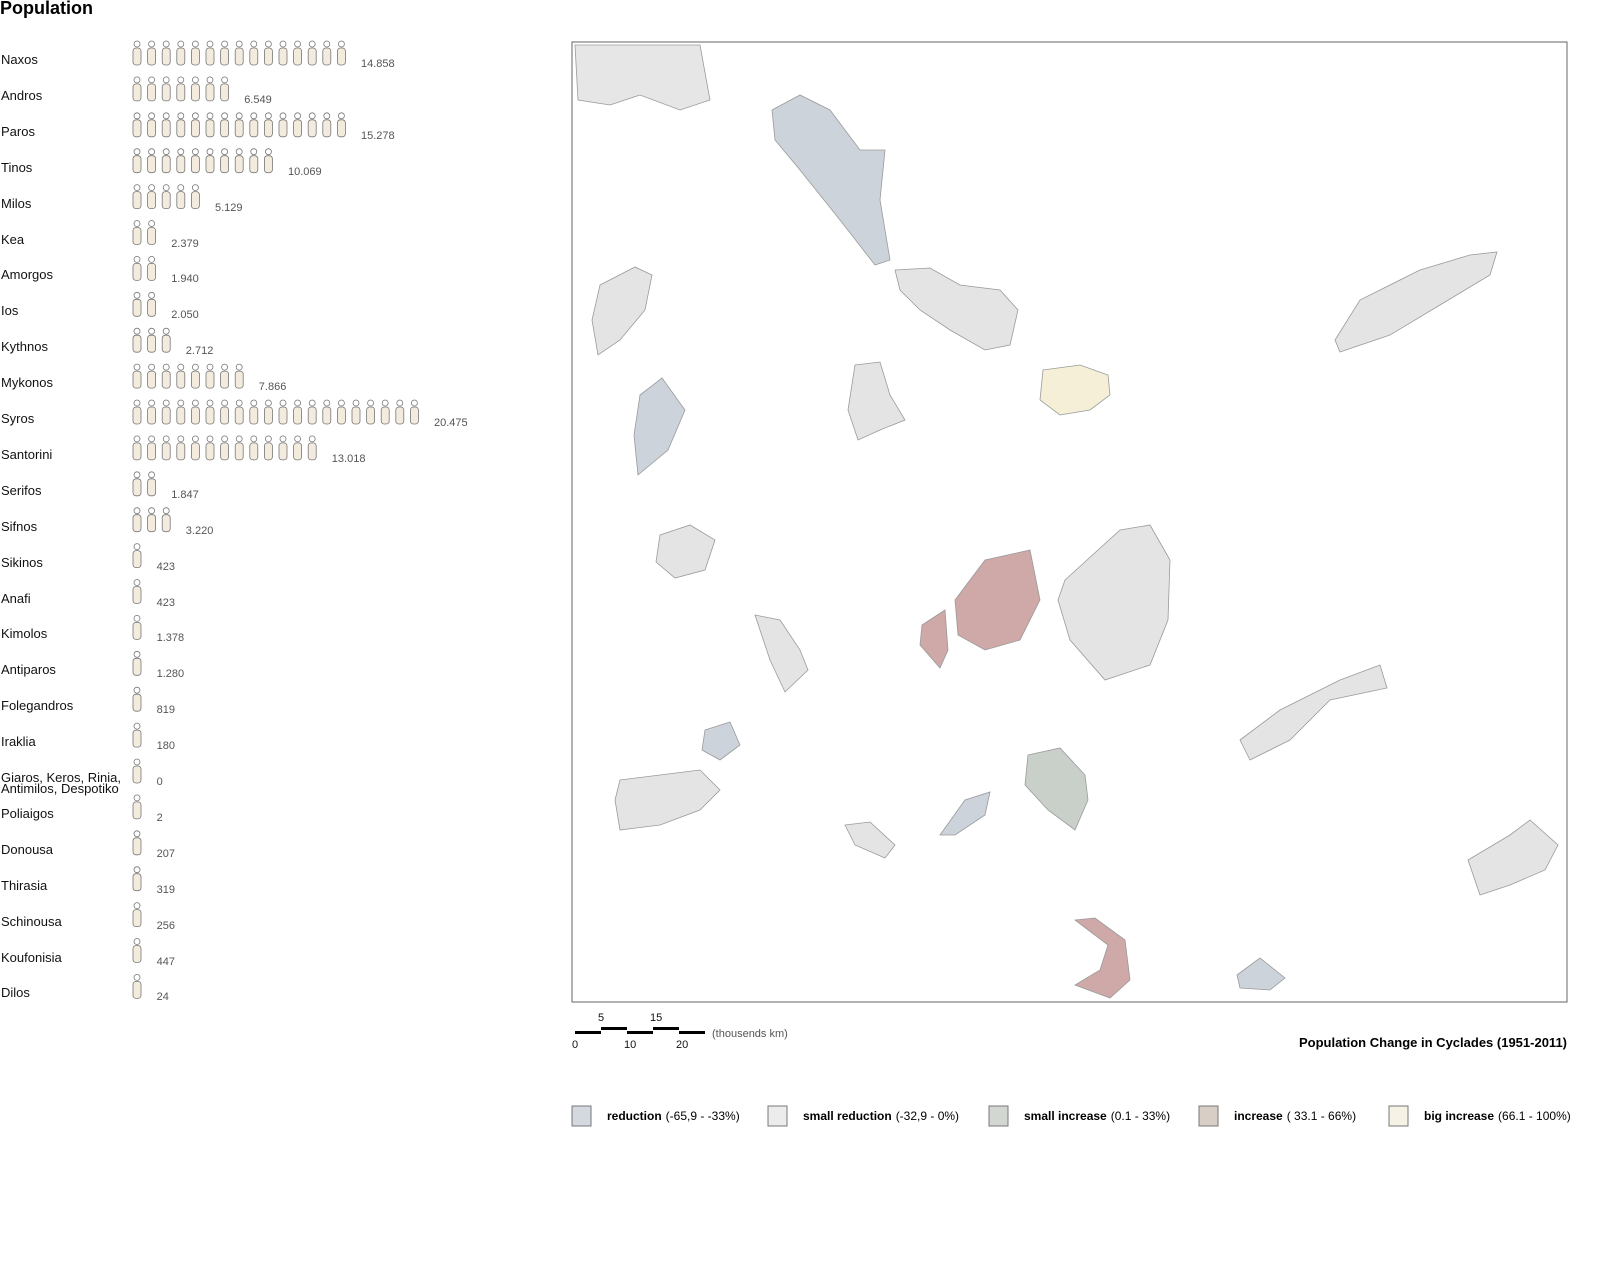  I want to click on island-name: Anafi, so click(16, 598).